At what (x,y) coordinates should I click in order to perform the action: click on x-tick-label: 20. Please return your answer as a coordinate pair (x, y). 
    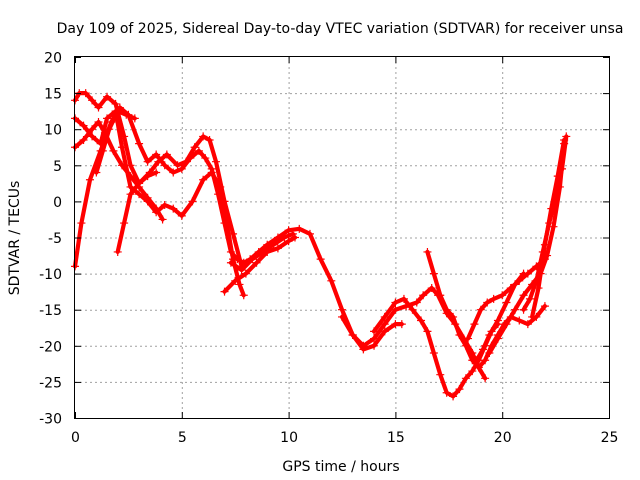
    Looking at the image, I should click on (503, 438).